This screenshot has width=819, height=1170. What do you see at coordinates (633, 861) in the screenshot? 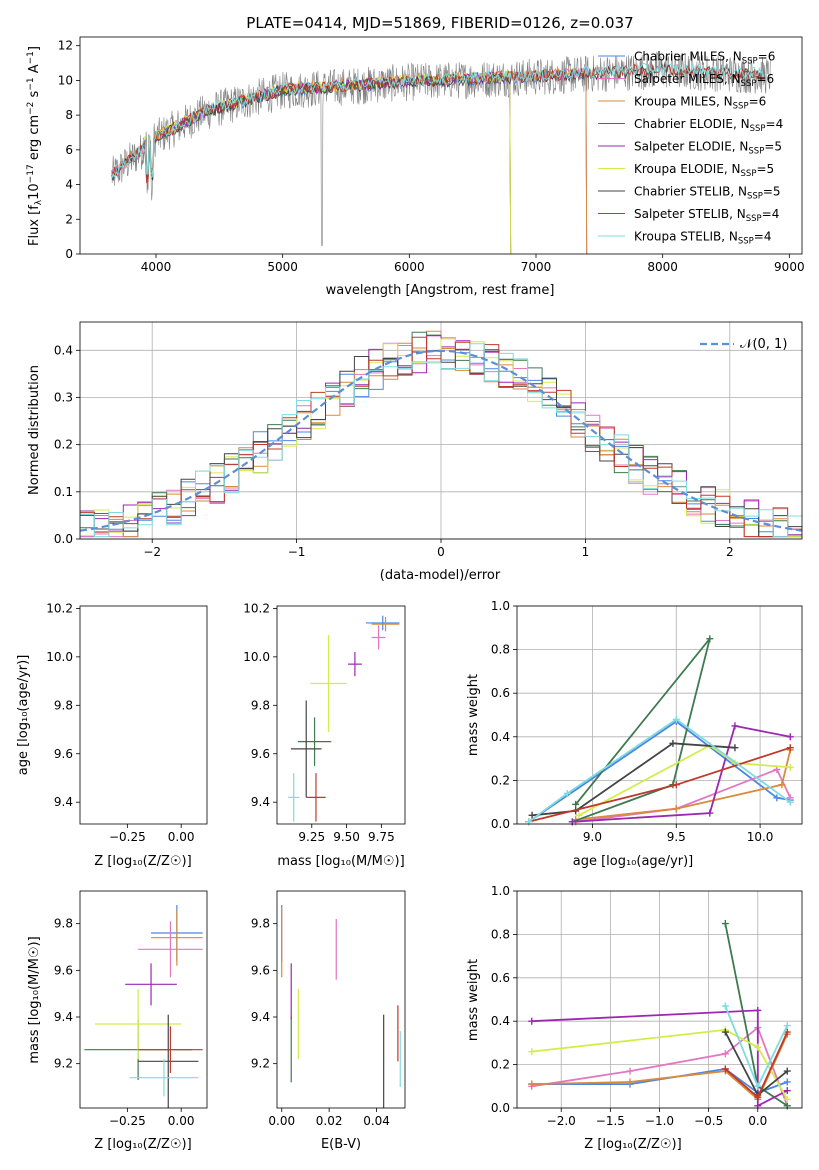
I see `p5-xlabel: age [log₁₀(age/yr)]` at bounding box center [633, 861].